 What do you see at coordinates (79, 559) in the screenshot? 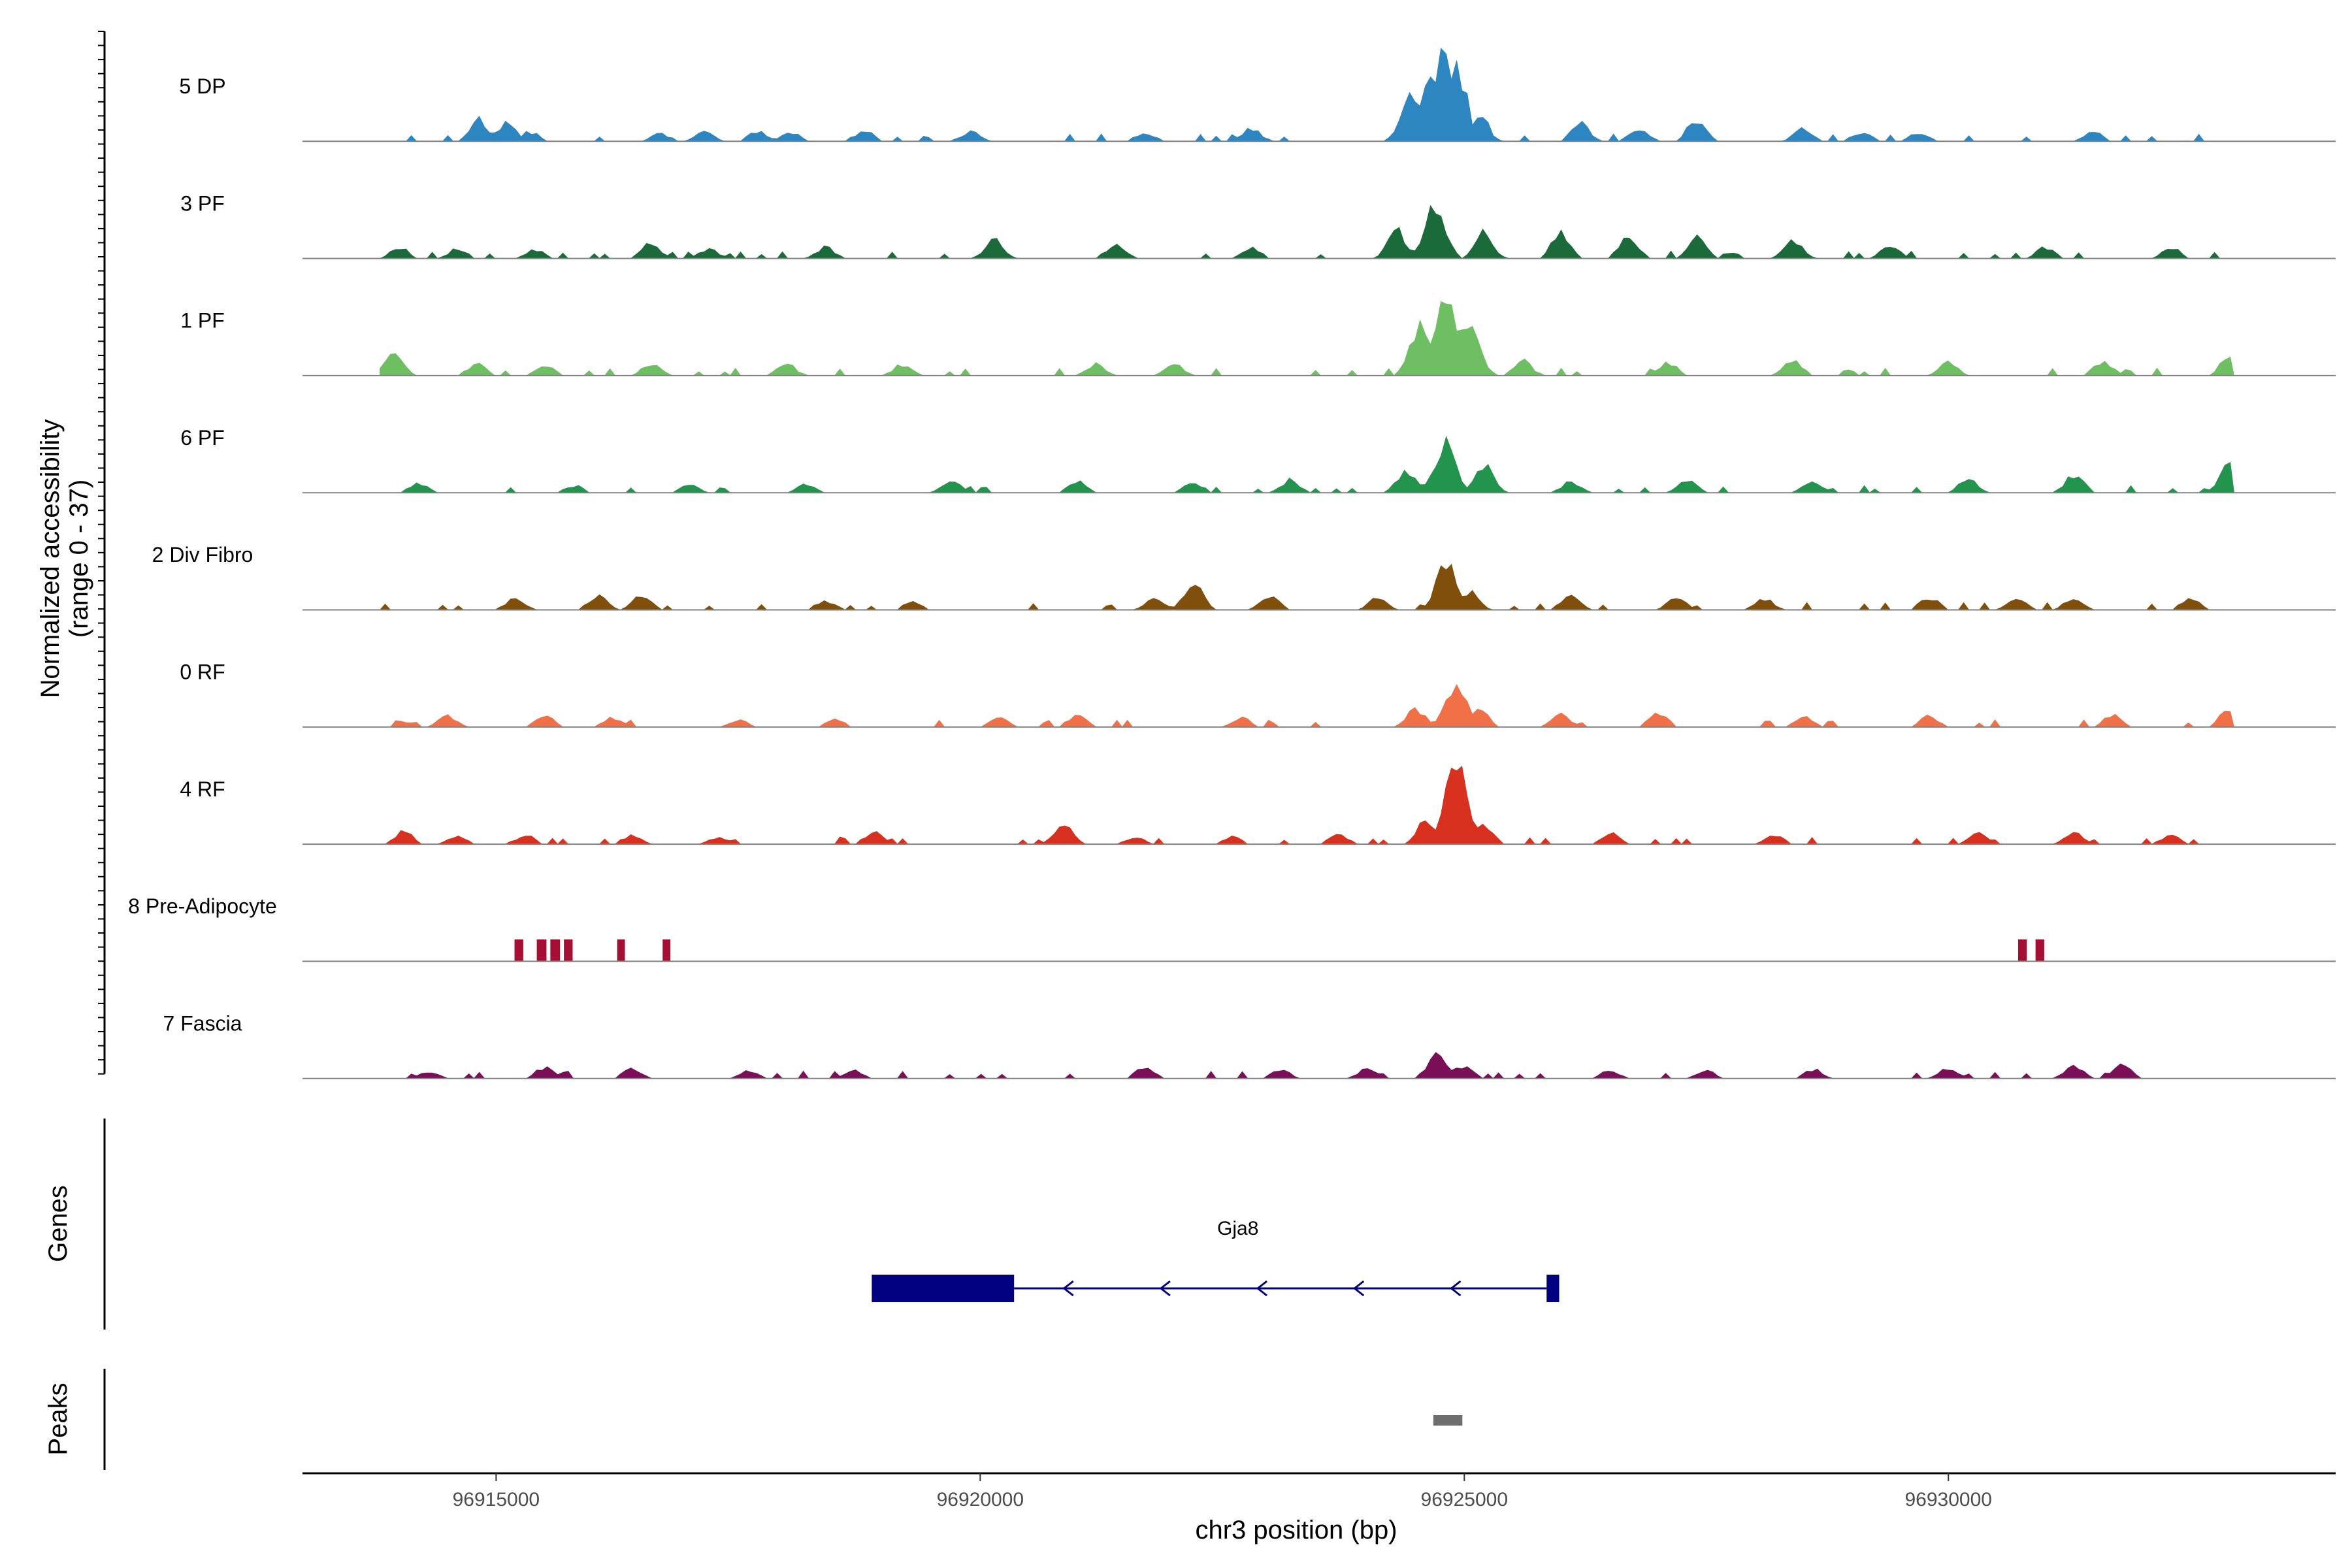
I see `y-axis-title-line: (range 0 - 37)` at bounding box center [79, 559].